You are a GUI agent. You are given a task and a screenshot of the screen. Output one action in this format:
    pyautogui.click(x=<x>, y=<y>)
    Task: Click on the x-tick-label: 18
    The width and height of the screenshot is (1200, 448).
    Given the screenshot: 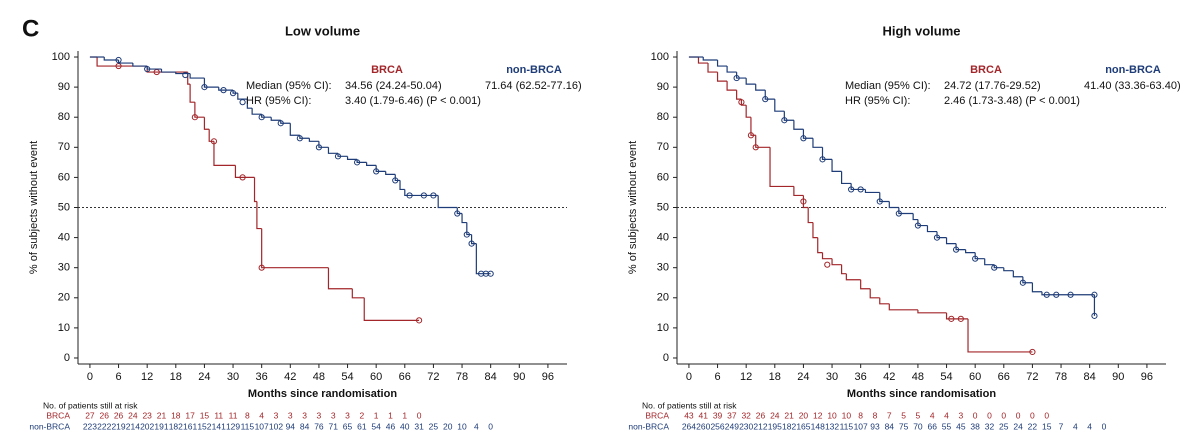 What is the action you would take?
    pyautogui.click(x=775, y=377)
    